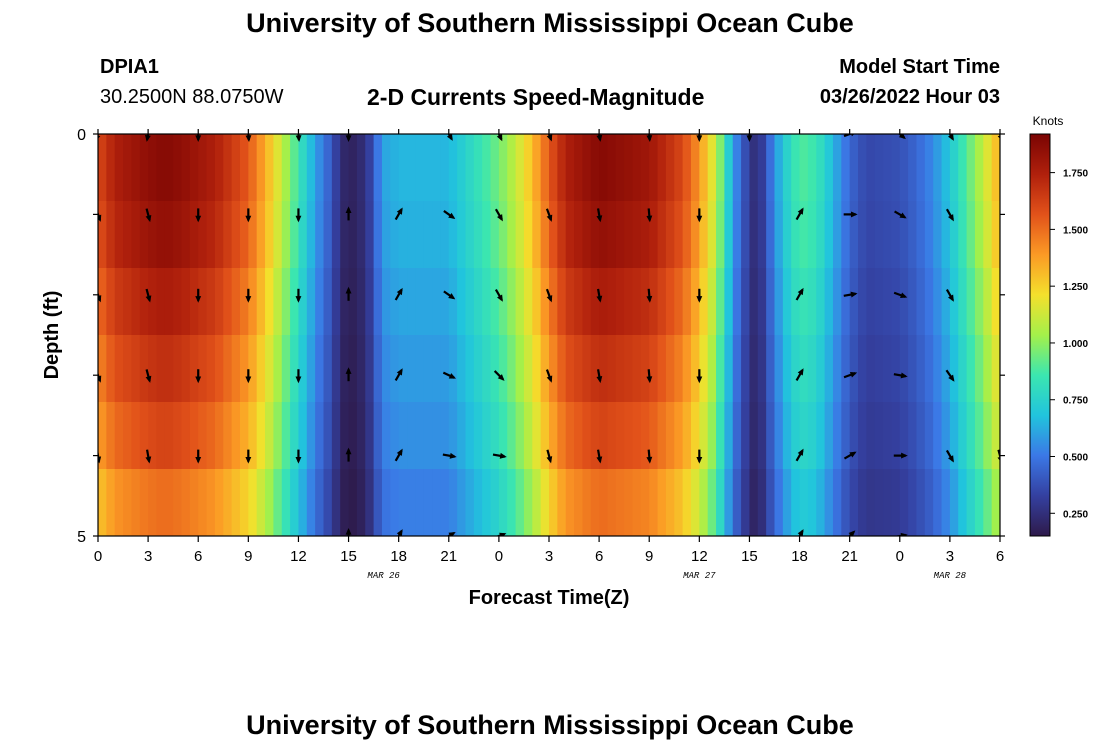 The width and height of the screenshot is (1100, 750). Describe the element at coordinates (499, 556) in the screenshot. I see `x-tick-label: 0` at that location.